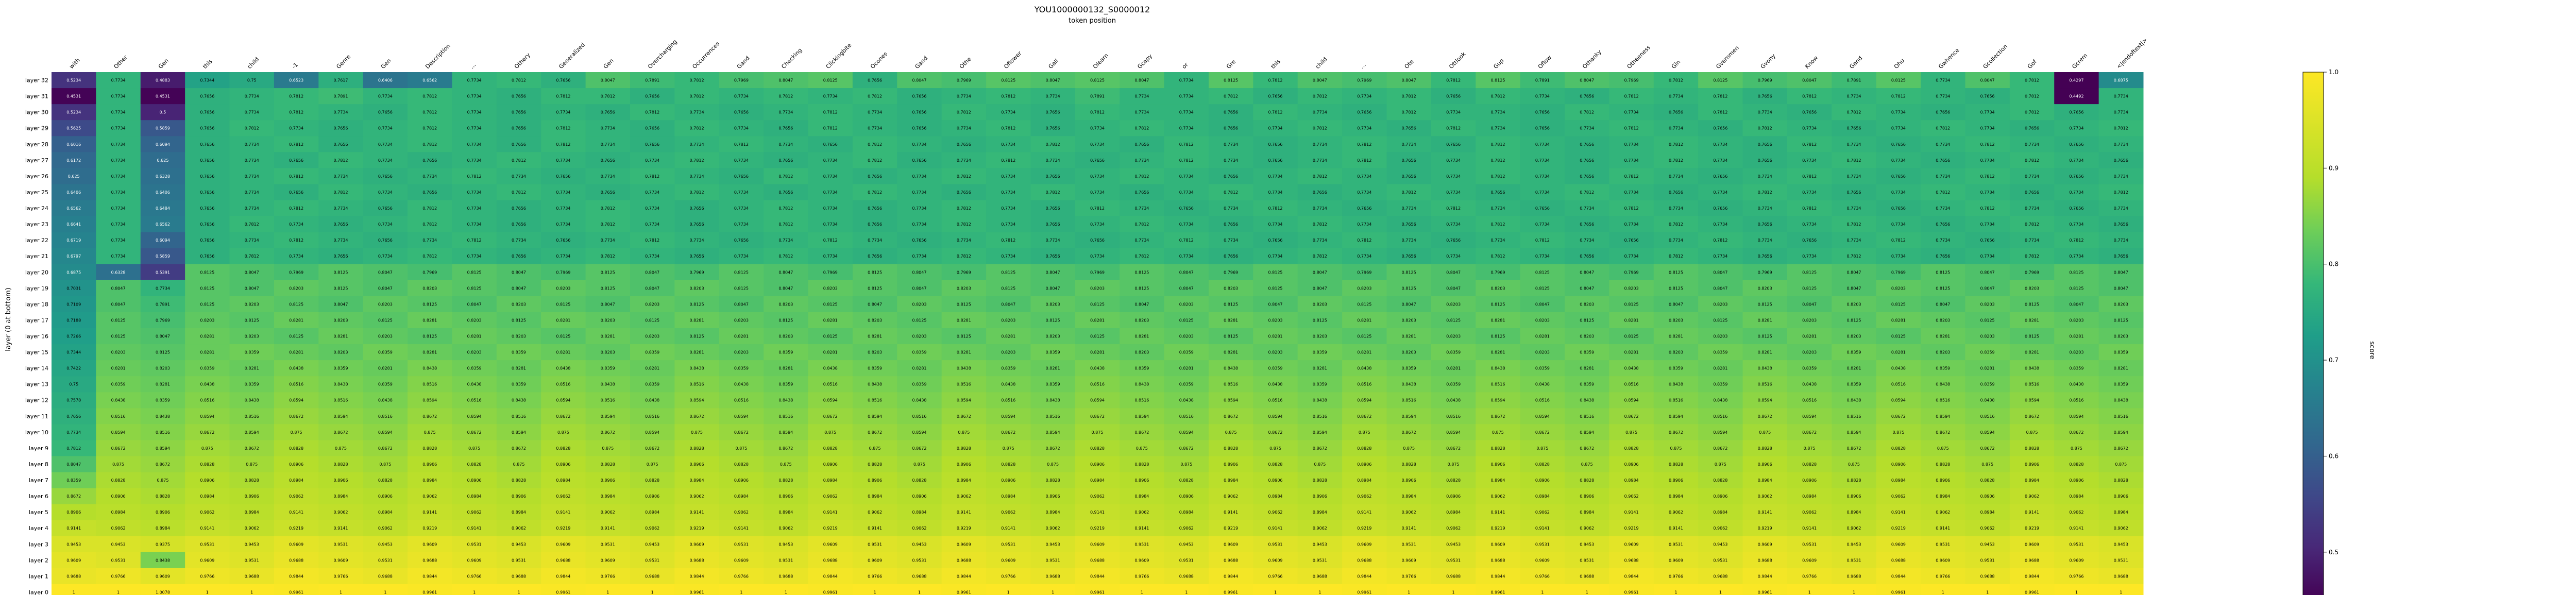 This screenshot has width=2576, height=595. I want to click on x-tick-label: Occurrences, so click(706, 55).